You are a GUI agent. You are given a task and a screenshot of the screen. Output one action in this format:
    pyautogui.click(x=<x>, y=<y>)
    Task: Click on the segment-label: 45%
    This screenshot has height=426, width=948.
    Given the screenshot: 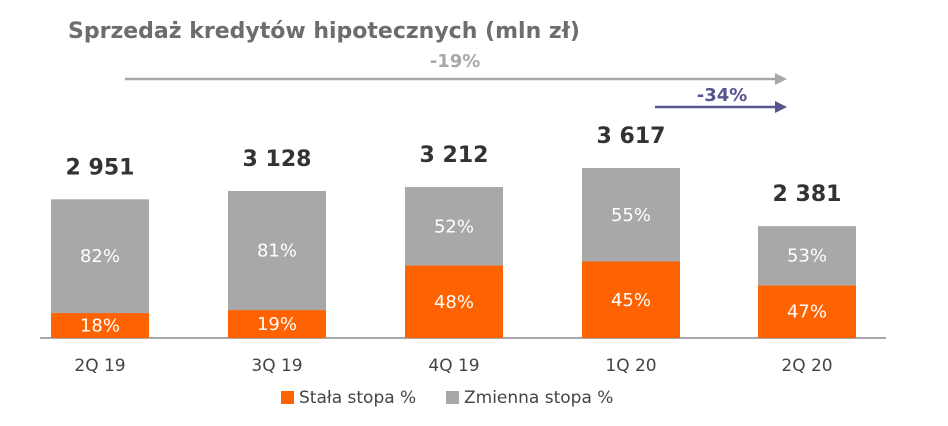 What is the action you would take?
    pyautogui.click(x=631, y=300)
    